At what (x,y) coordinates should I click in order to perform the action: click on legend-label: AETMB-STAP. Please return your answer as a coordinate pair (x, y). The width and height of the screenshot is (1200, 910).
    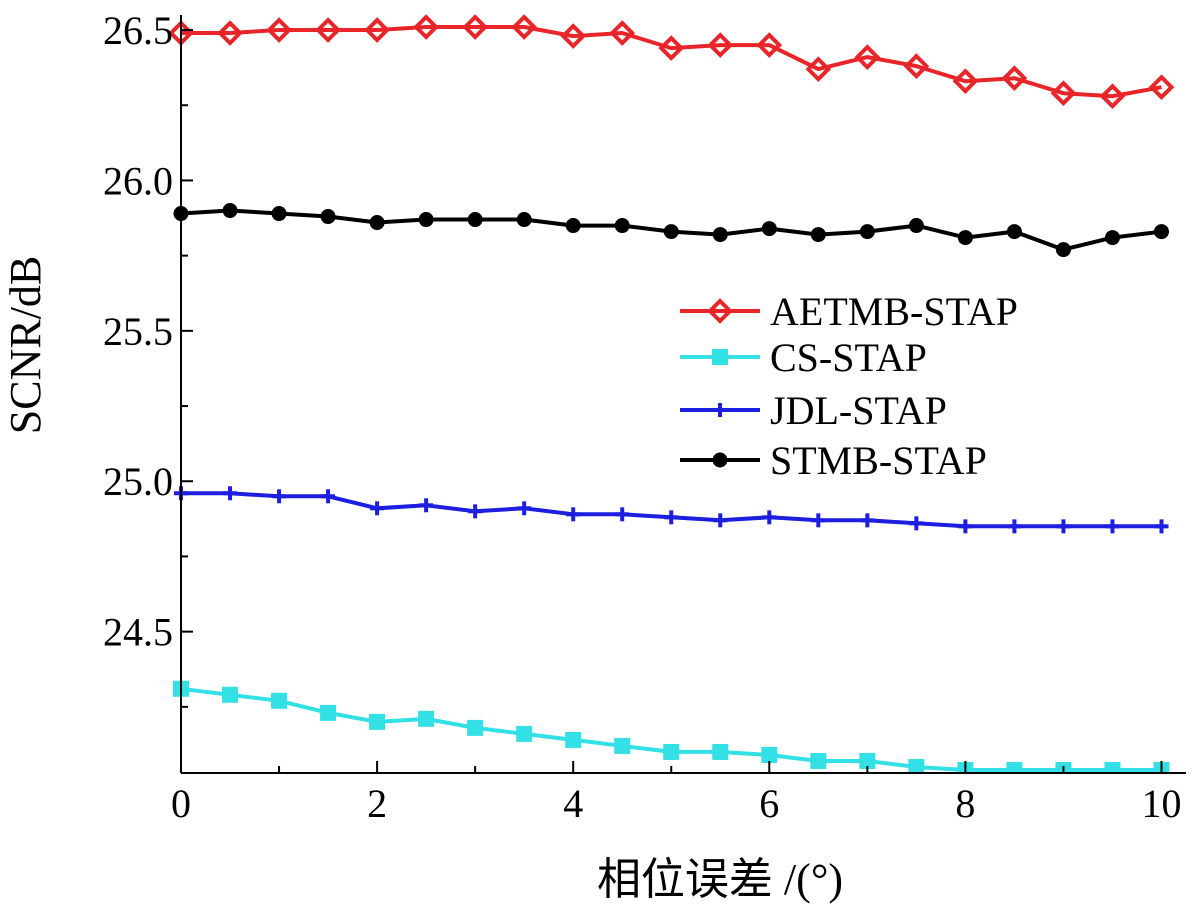
    Looking at the image, I should click on (894, 311).